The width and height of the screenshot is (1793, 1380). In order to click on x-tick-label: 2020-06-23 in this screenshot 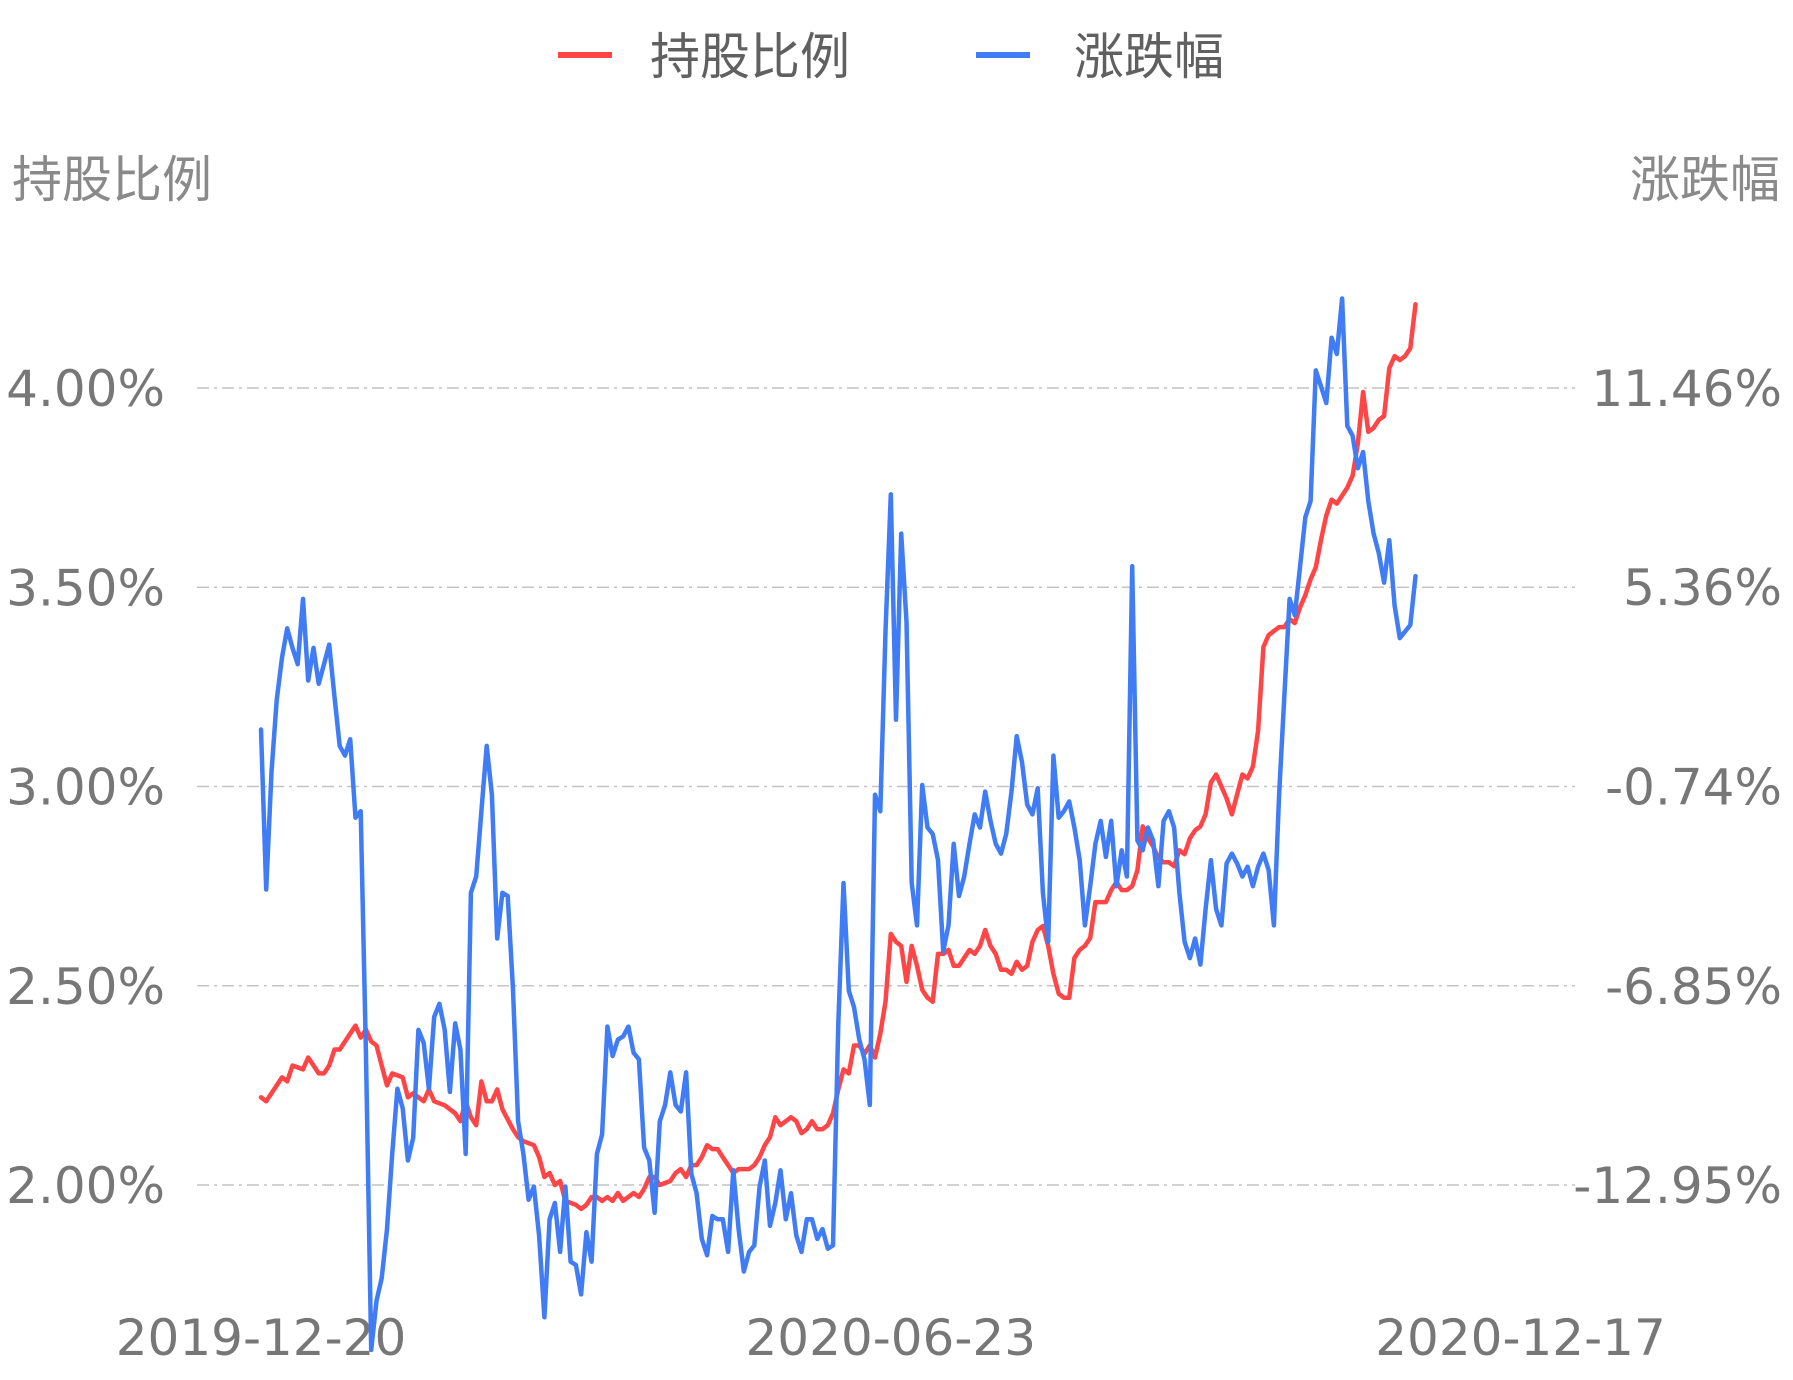, I will do `click(890, 1338)`.